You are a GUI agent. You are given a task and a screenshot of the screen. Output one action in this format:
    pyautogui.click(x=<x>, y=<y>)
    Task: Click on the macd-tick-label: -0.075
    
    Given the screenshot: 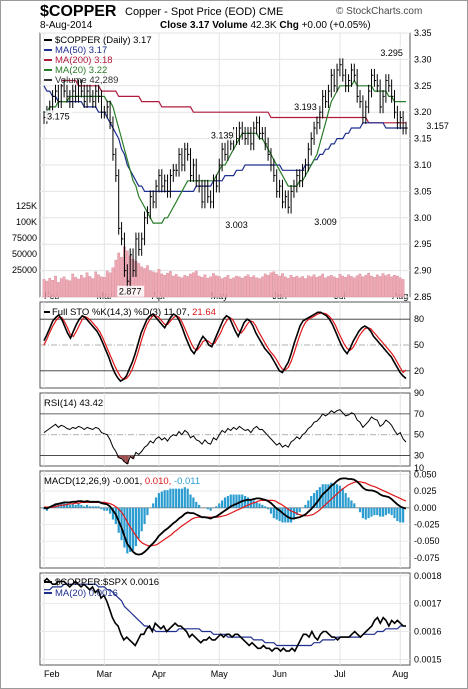 What is the action you would take?
    pyautogui.click(x=427, y=558)
    